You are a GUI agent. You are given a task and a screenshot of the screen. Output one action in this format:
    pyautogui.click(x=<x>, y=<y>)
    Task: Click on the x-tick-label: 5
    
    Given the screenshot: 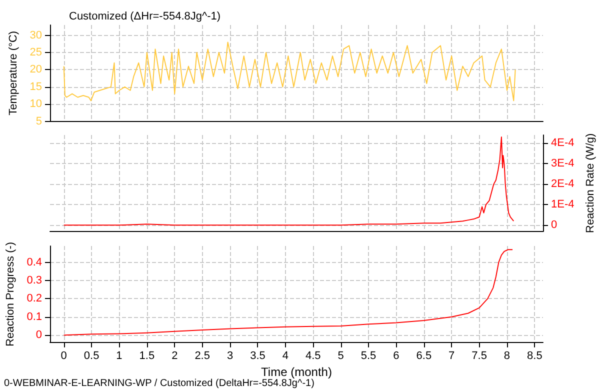 What is the action you would take?
    pyautogui.click(x=341, y=355)
    